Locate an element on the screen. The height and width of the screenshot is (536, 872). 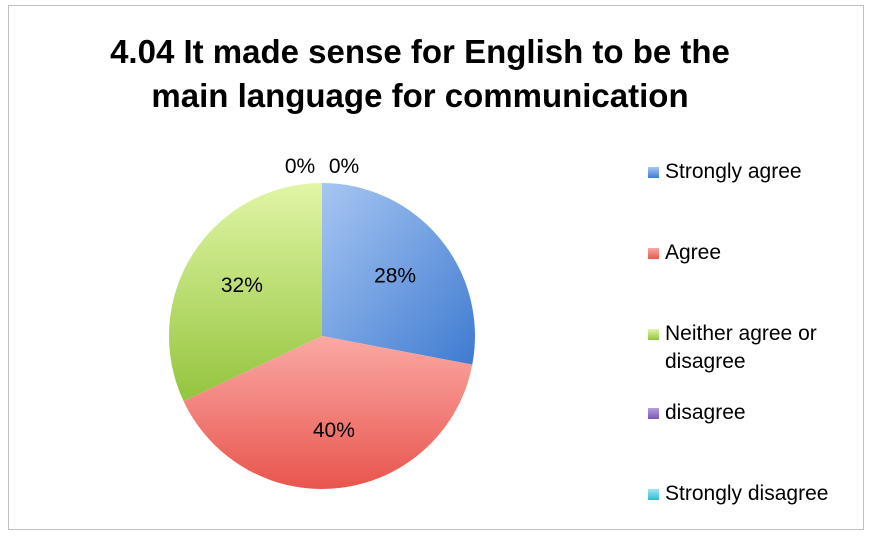
legend-item-disagree: disagree is located at coordinates (751, 413).